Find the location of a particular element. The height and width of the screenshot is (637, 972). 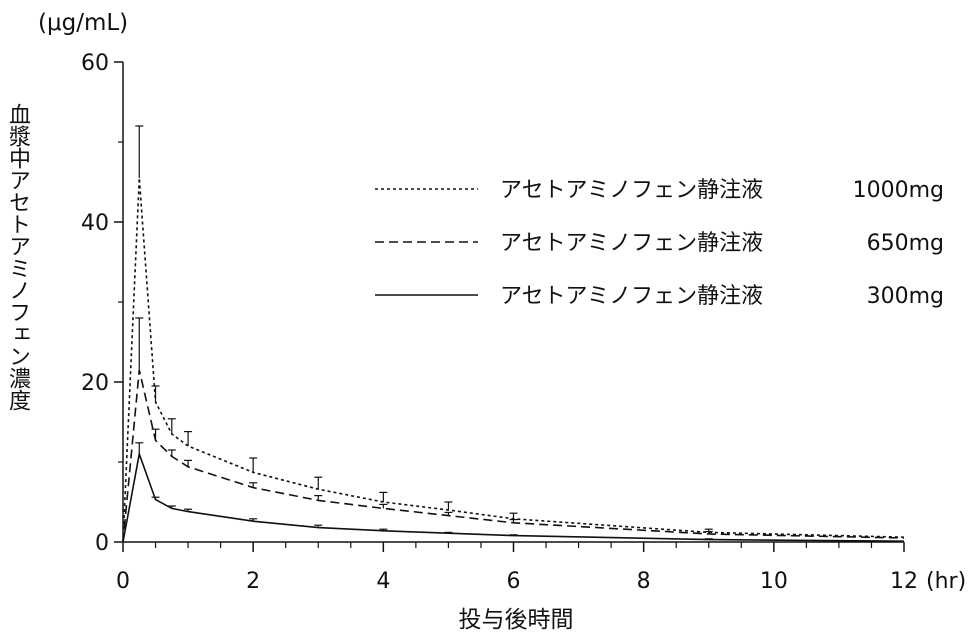

x-tick-label: 10 is located at coordinates (774, 581).